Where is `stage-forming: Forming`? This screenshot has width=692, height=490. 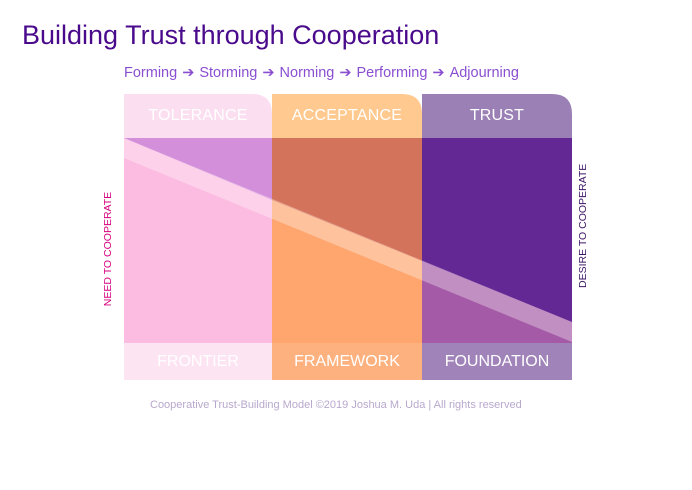
stage-forming: Forming is located at coordinates (151, 73).